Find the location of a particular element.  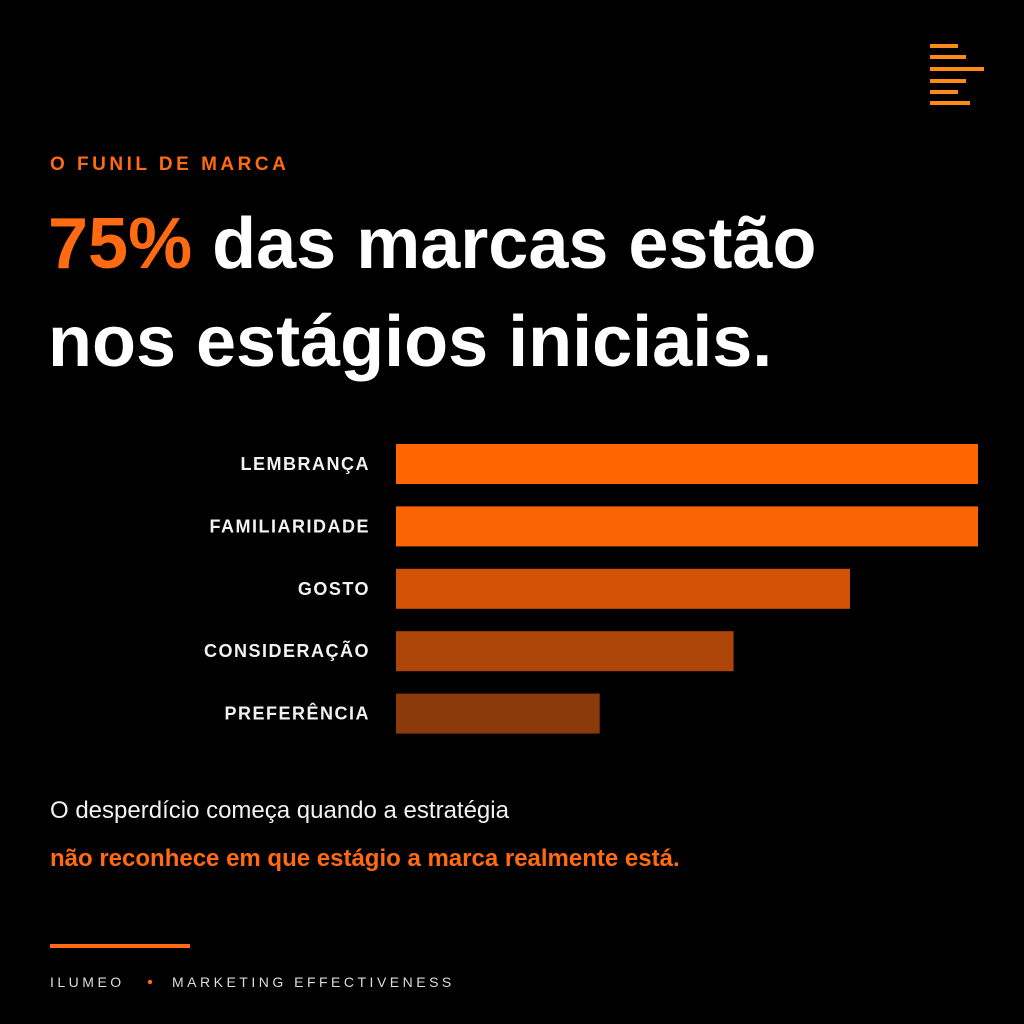

category-label: CONSIDERAÇÃO is located at coordinates (287, 650).